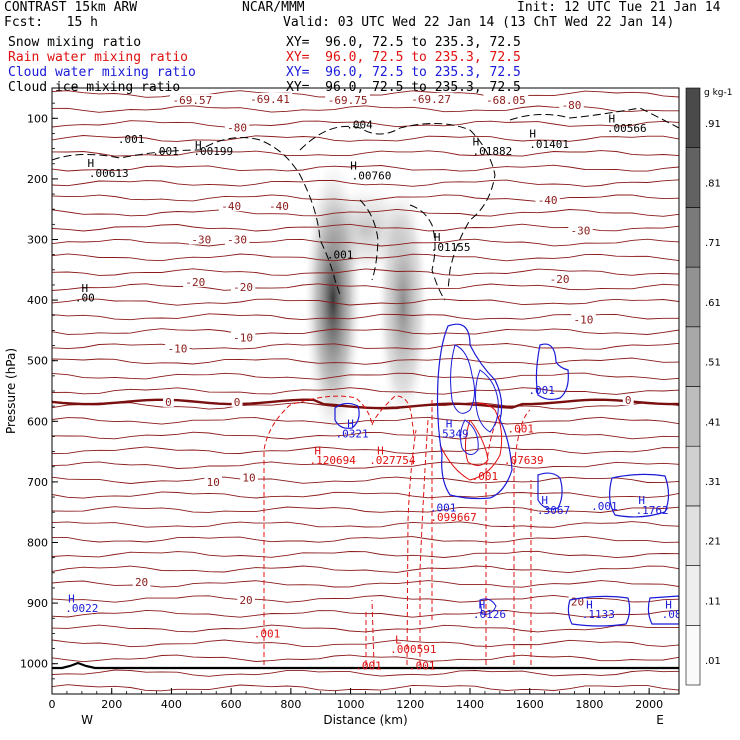 The image size is (740, 740). Describe the element at coordinates (372, 175) in the screenshot. I see `field-annotation: .00760` at that location.